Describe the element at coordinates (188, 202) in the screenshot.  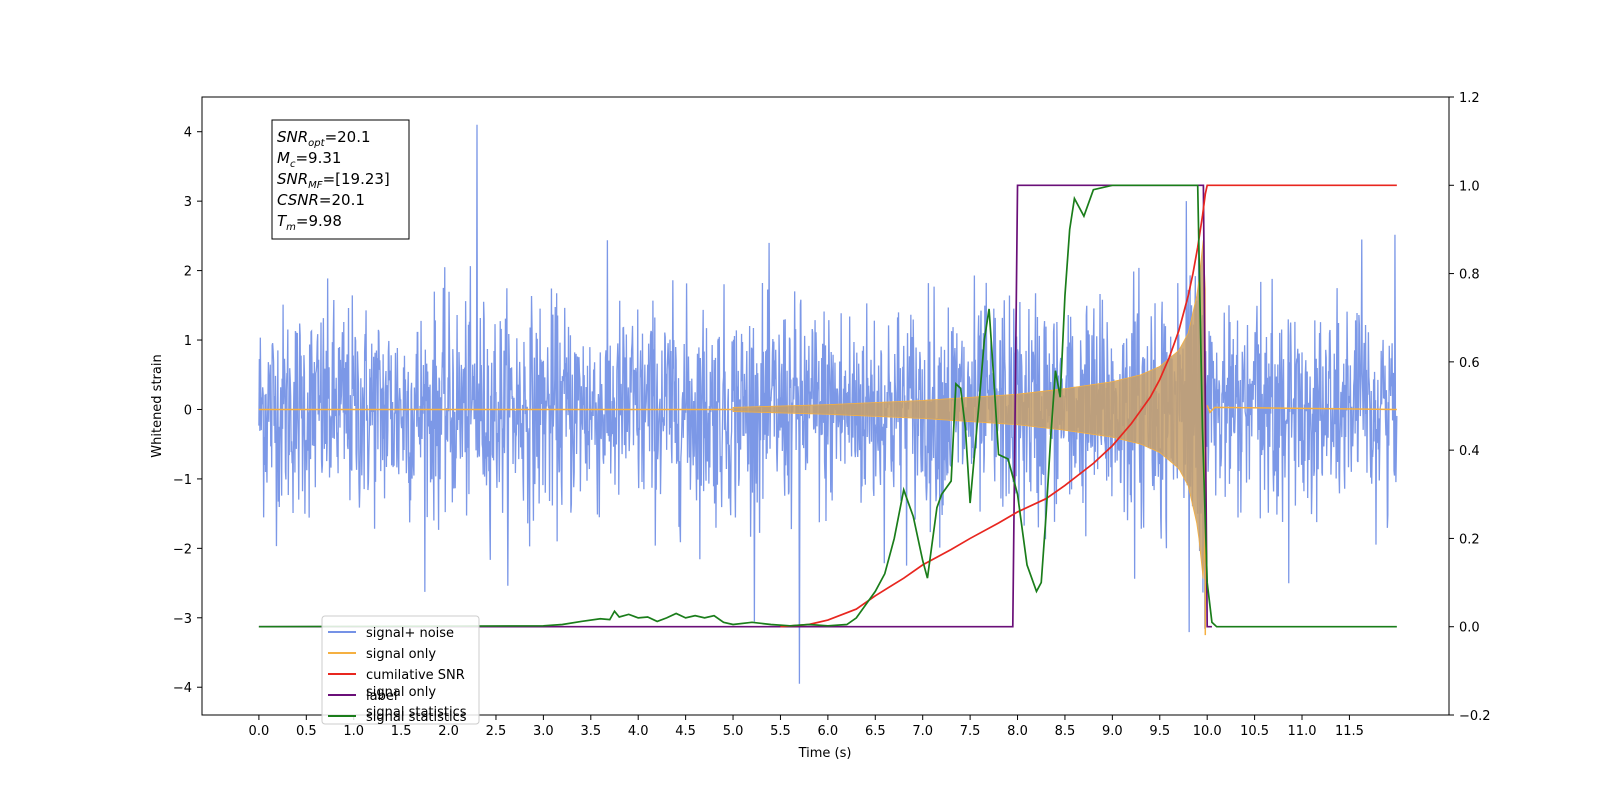
I see `y-tick-label: 3` at that location.